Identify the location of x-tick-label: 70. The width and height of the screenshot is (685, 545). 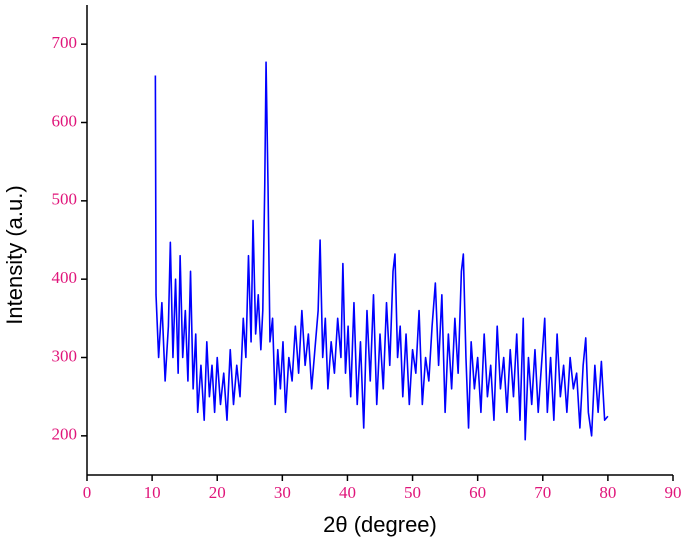
(542, 492).